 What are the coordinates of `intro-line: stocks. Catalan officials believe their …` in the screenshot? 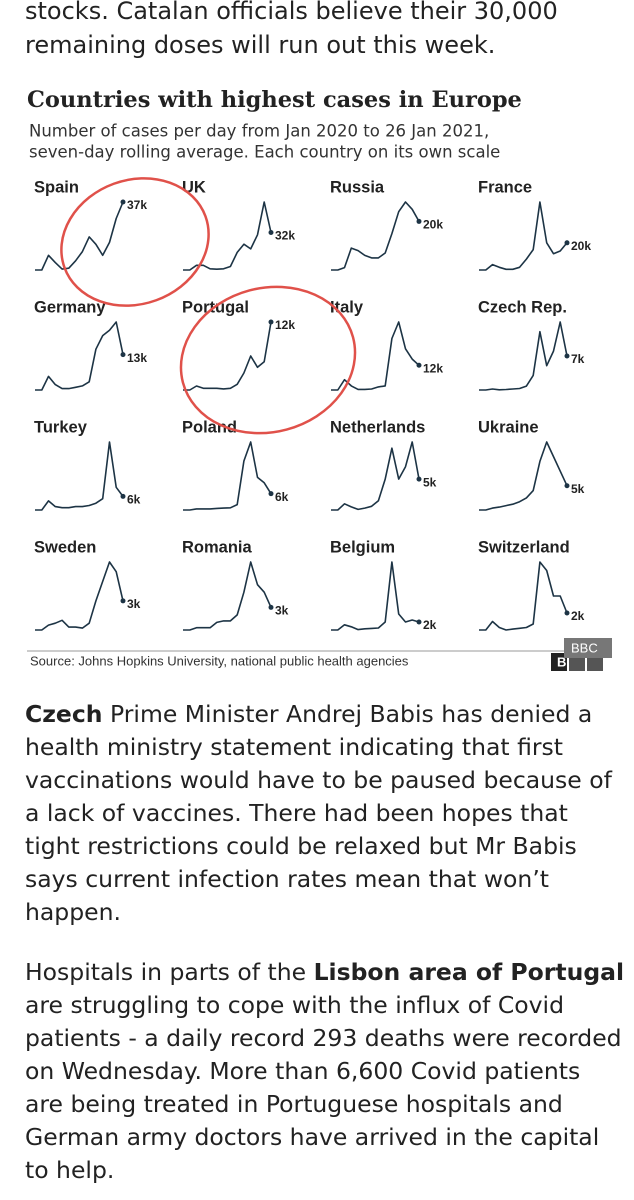 It's located at (291, 12).